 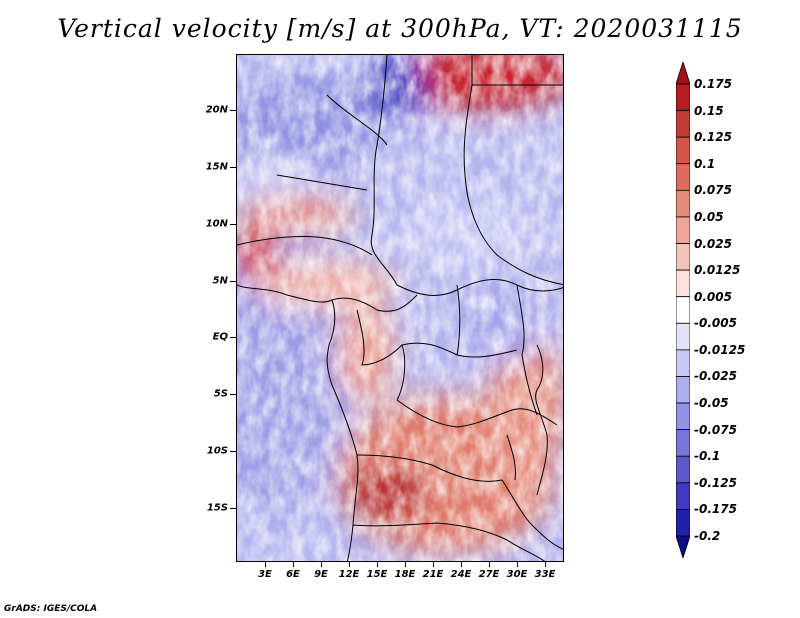 I want to click on lon-label: 3E, so click(x=265, y=574).